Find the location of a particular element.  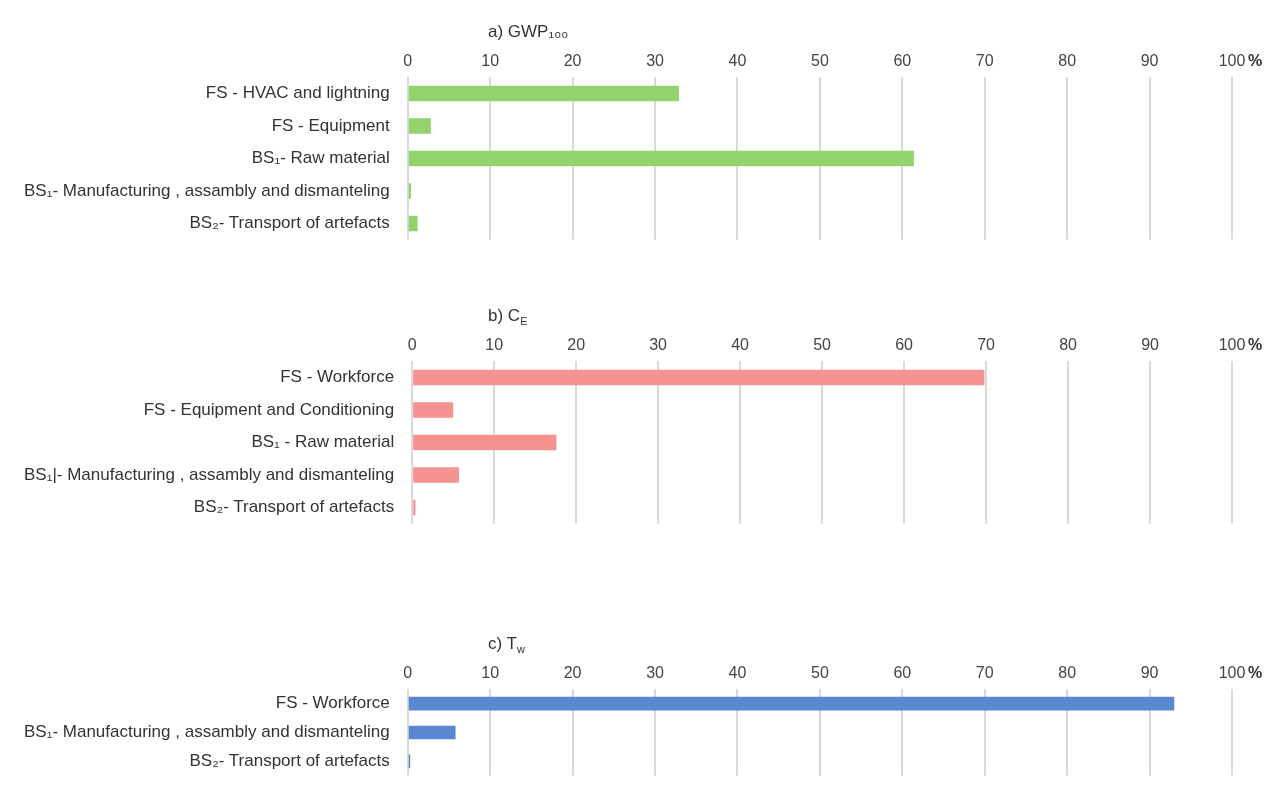

chart-title: c) T$_{w}$ is located at coordinates (506, 645).